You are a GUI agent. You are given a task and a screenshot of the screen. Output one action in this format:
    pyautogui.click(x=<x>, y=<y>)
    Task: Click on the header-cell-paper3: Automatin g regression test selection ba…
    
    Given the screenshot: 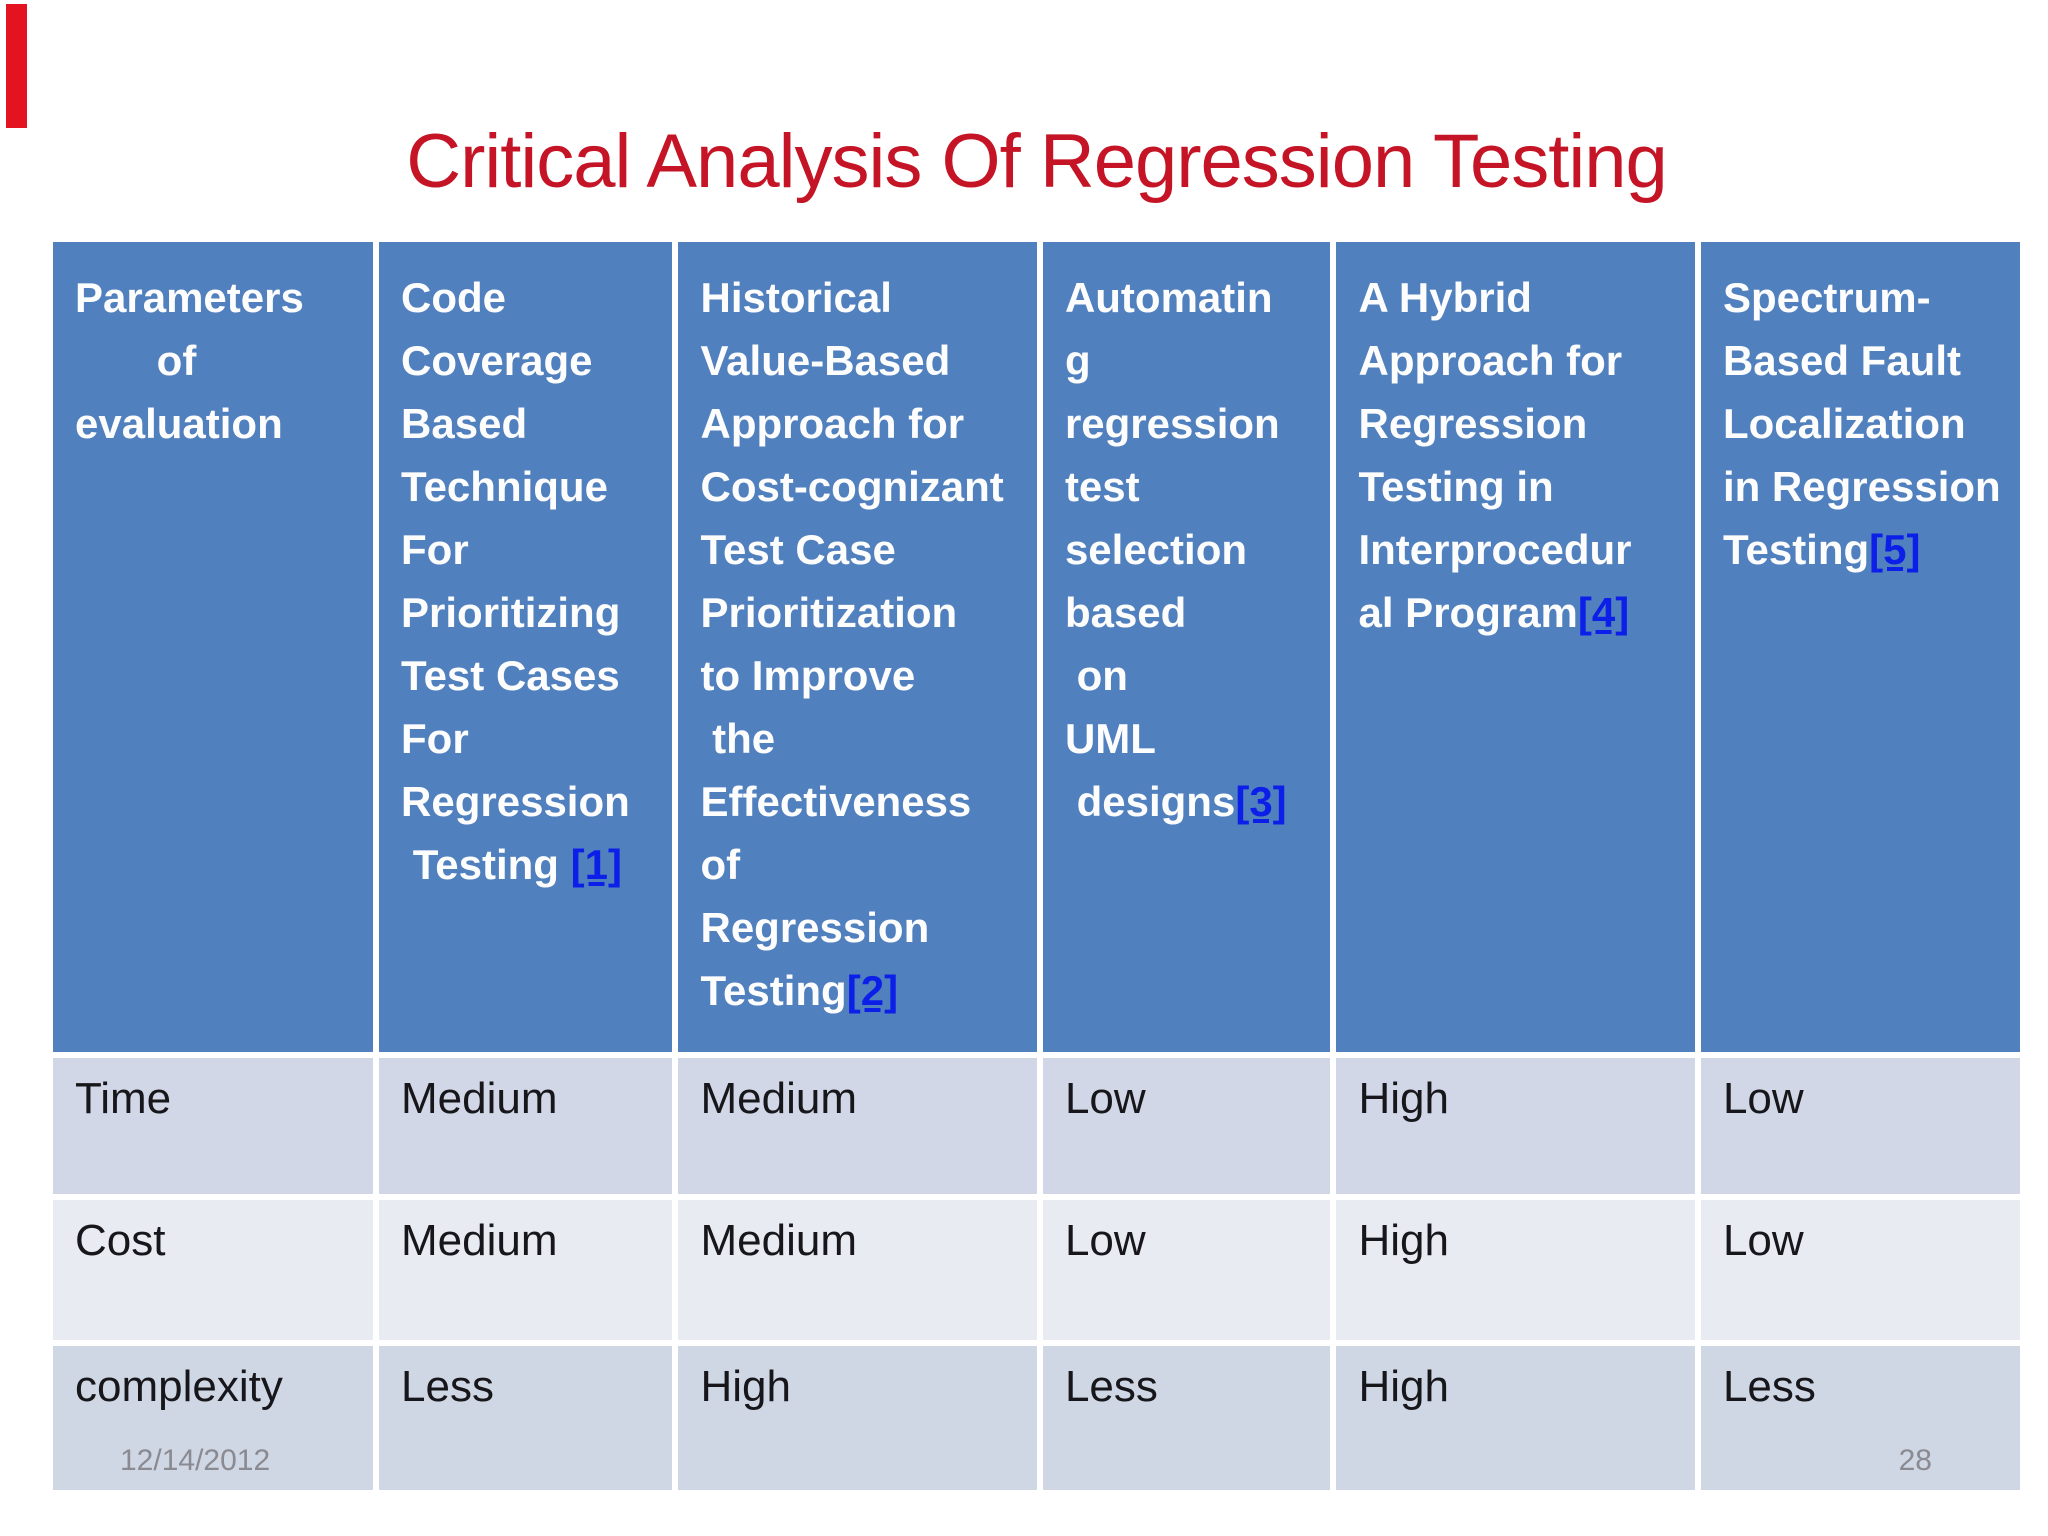 What is the action you would take?
    pyautogui.click(x=1186, y=647)
    